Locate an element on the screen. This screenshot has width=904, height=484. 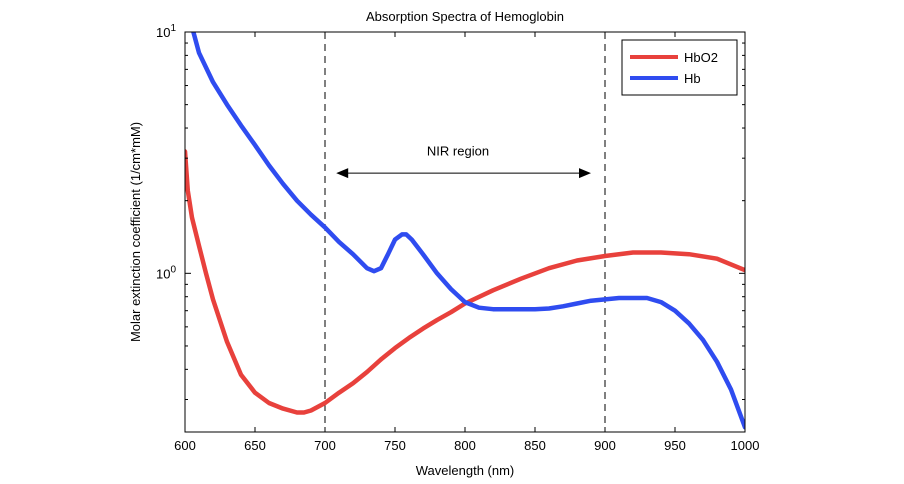
x-tick-label-600: 600 is located at coordinates (185, 445).